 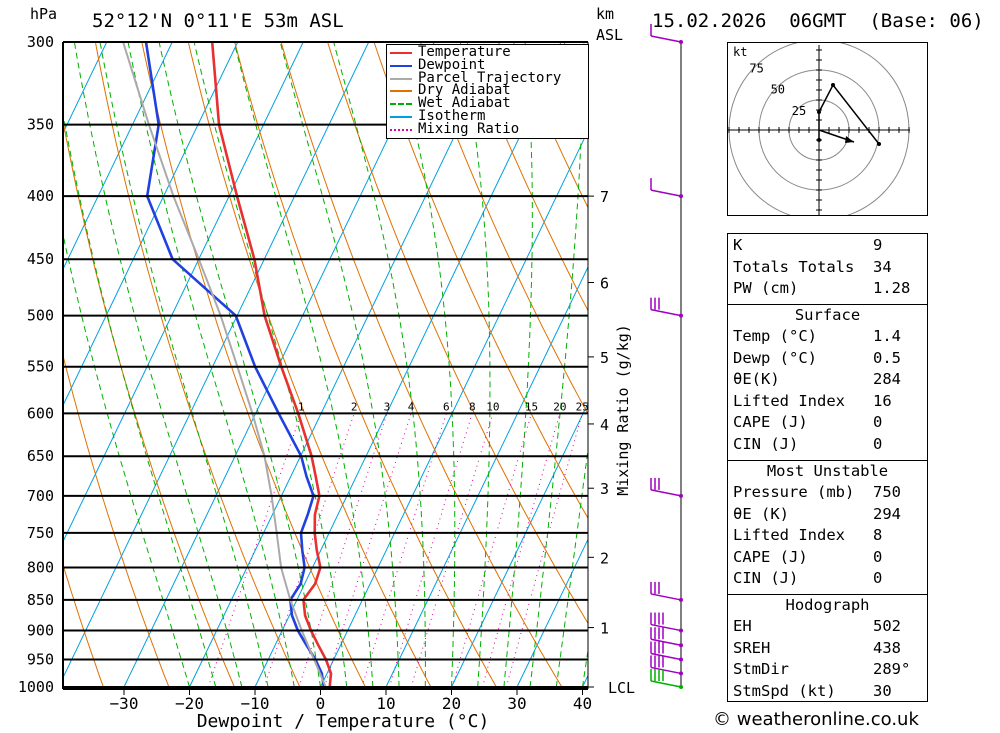 I want to click on pressure-tick-label: 450, so click(x=40, y=259).